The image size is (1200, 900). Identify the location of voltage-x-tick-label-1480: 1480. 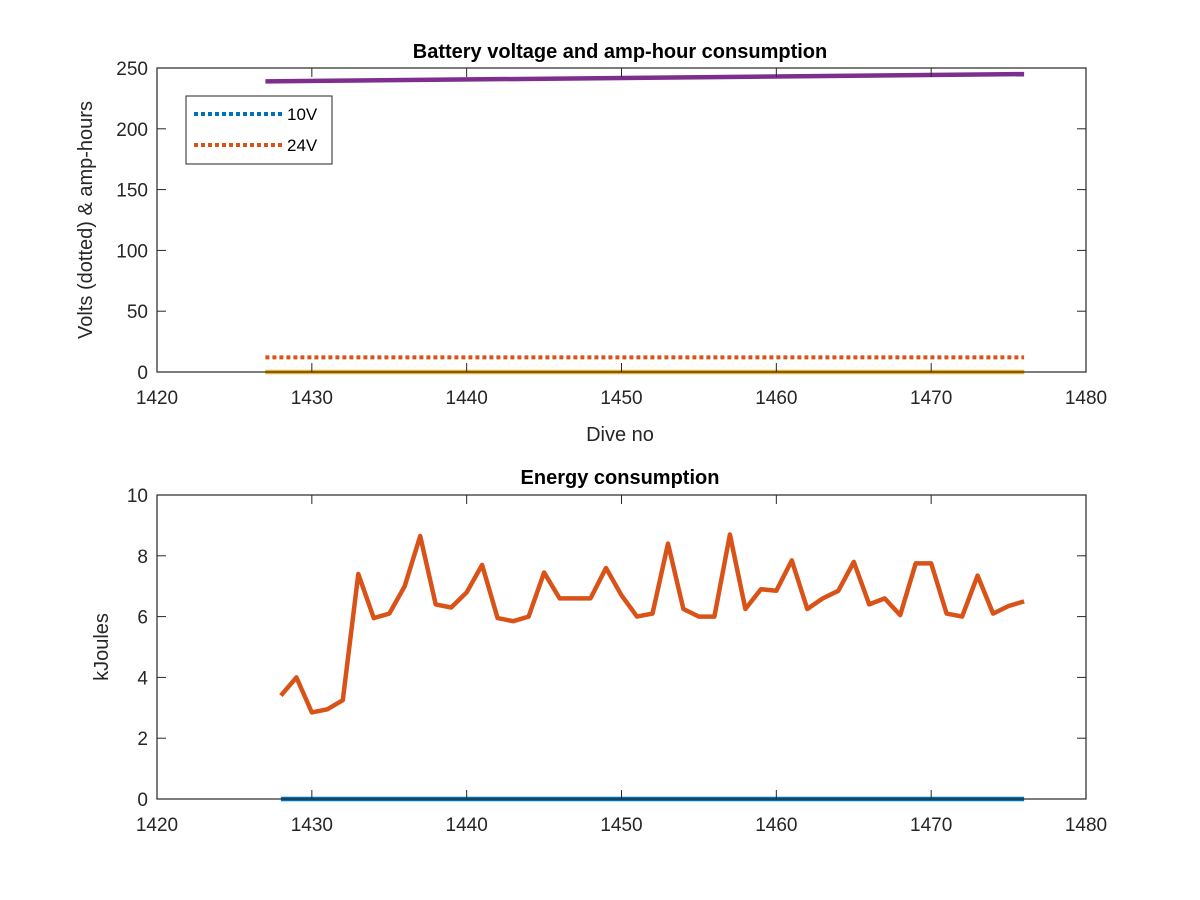
(1086, 398).